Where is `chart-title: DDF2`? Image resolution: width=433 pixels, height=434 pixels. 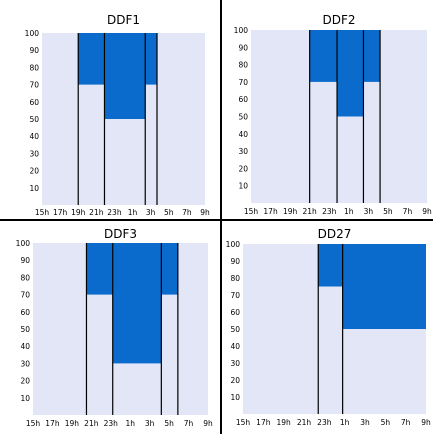
chart-title: DDF2 is located at coordinates (338, 20).